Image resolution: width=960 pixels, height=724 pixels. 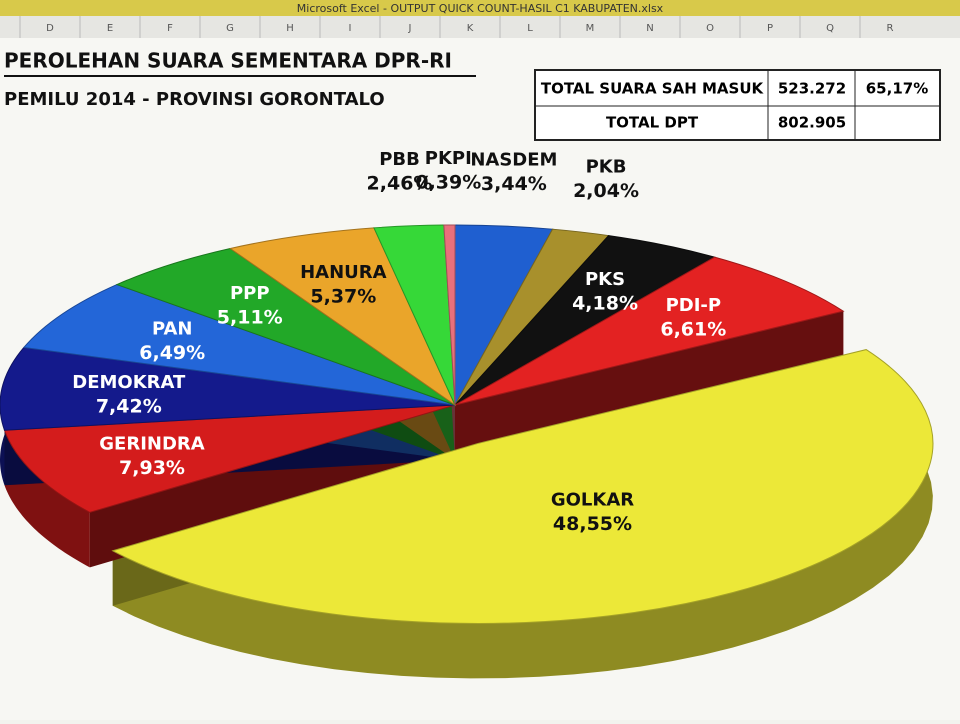 I want to click on column-header: P, so click(x=770, y=28).